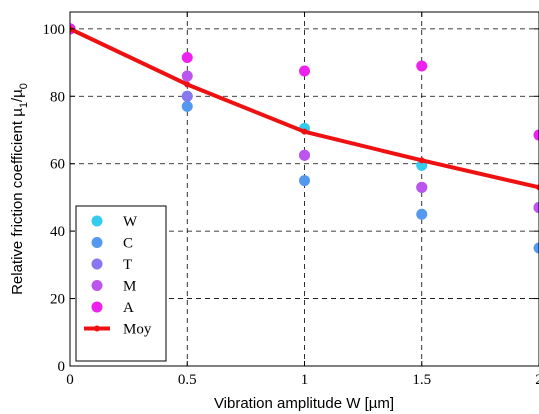 This screenshot has width=539, height=414. What do you see at coordinates (54, 30) in the screenshot?
I see `y-tick-label: 100` at bounding box center [54, 30].